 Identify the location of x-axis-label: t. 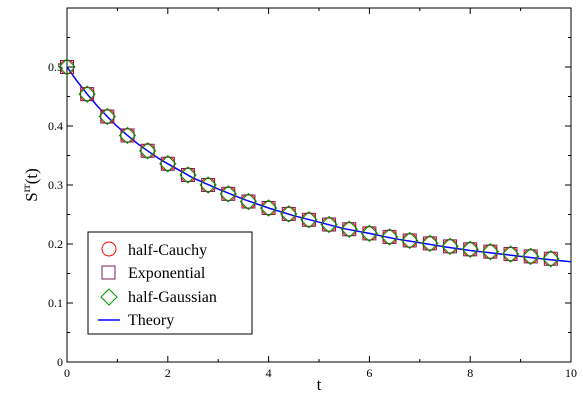
(319, 384).